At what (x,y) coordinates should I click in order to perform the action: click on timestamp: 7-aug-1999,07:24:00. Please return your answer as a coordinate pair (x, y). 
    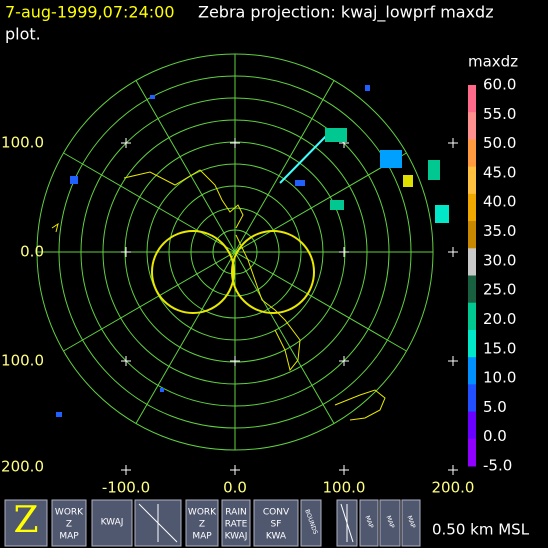
    Looking at the image, I should click on (90, 12).